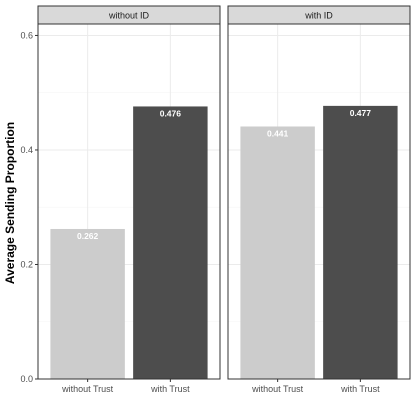 Image resolution: width=415 pixels, height=415 pixels. What do you see at coordinates (171, 113) in the screenshot?
I see `bar-data-label: 0.476` at bounding box center [171, 113].